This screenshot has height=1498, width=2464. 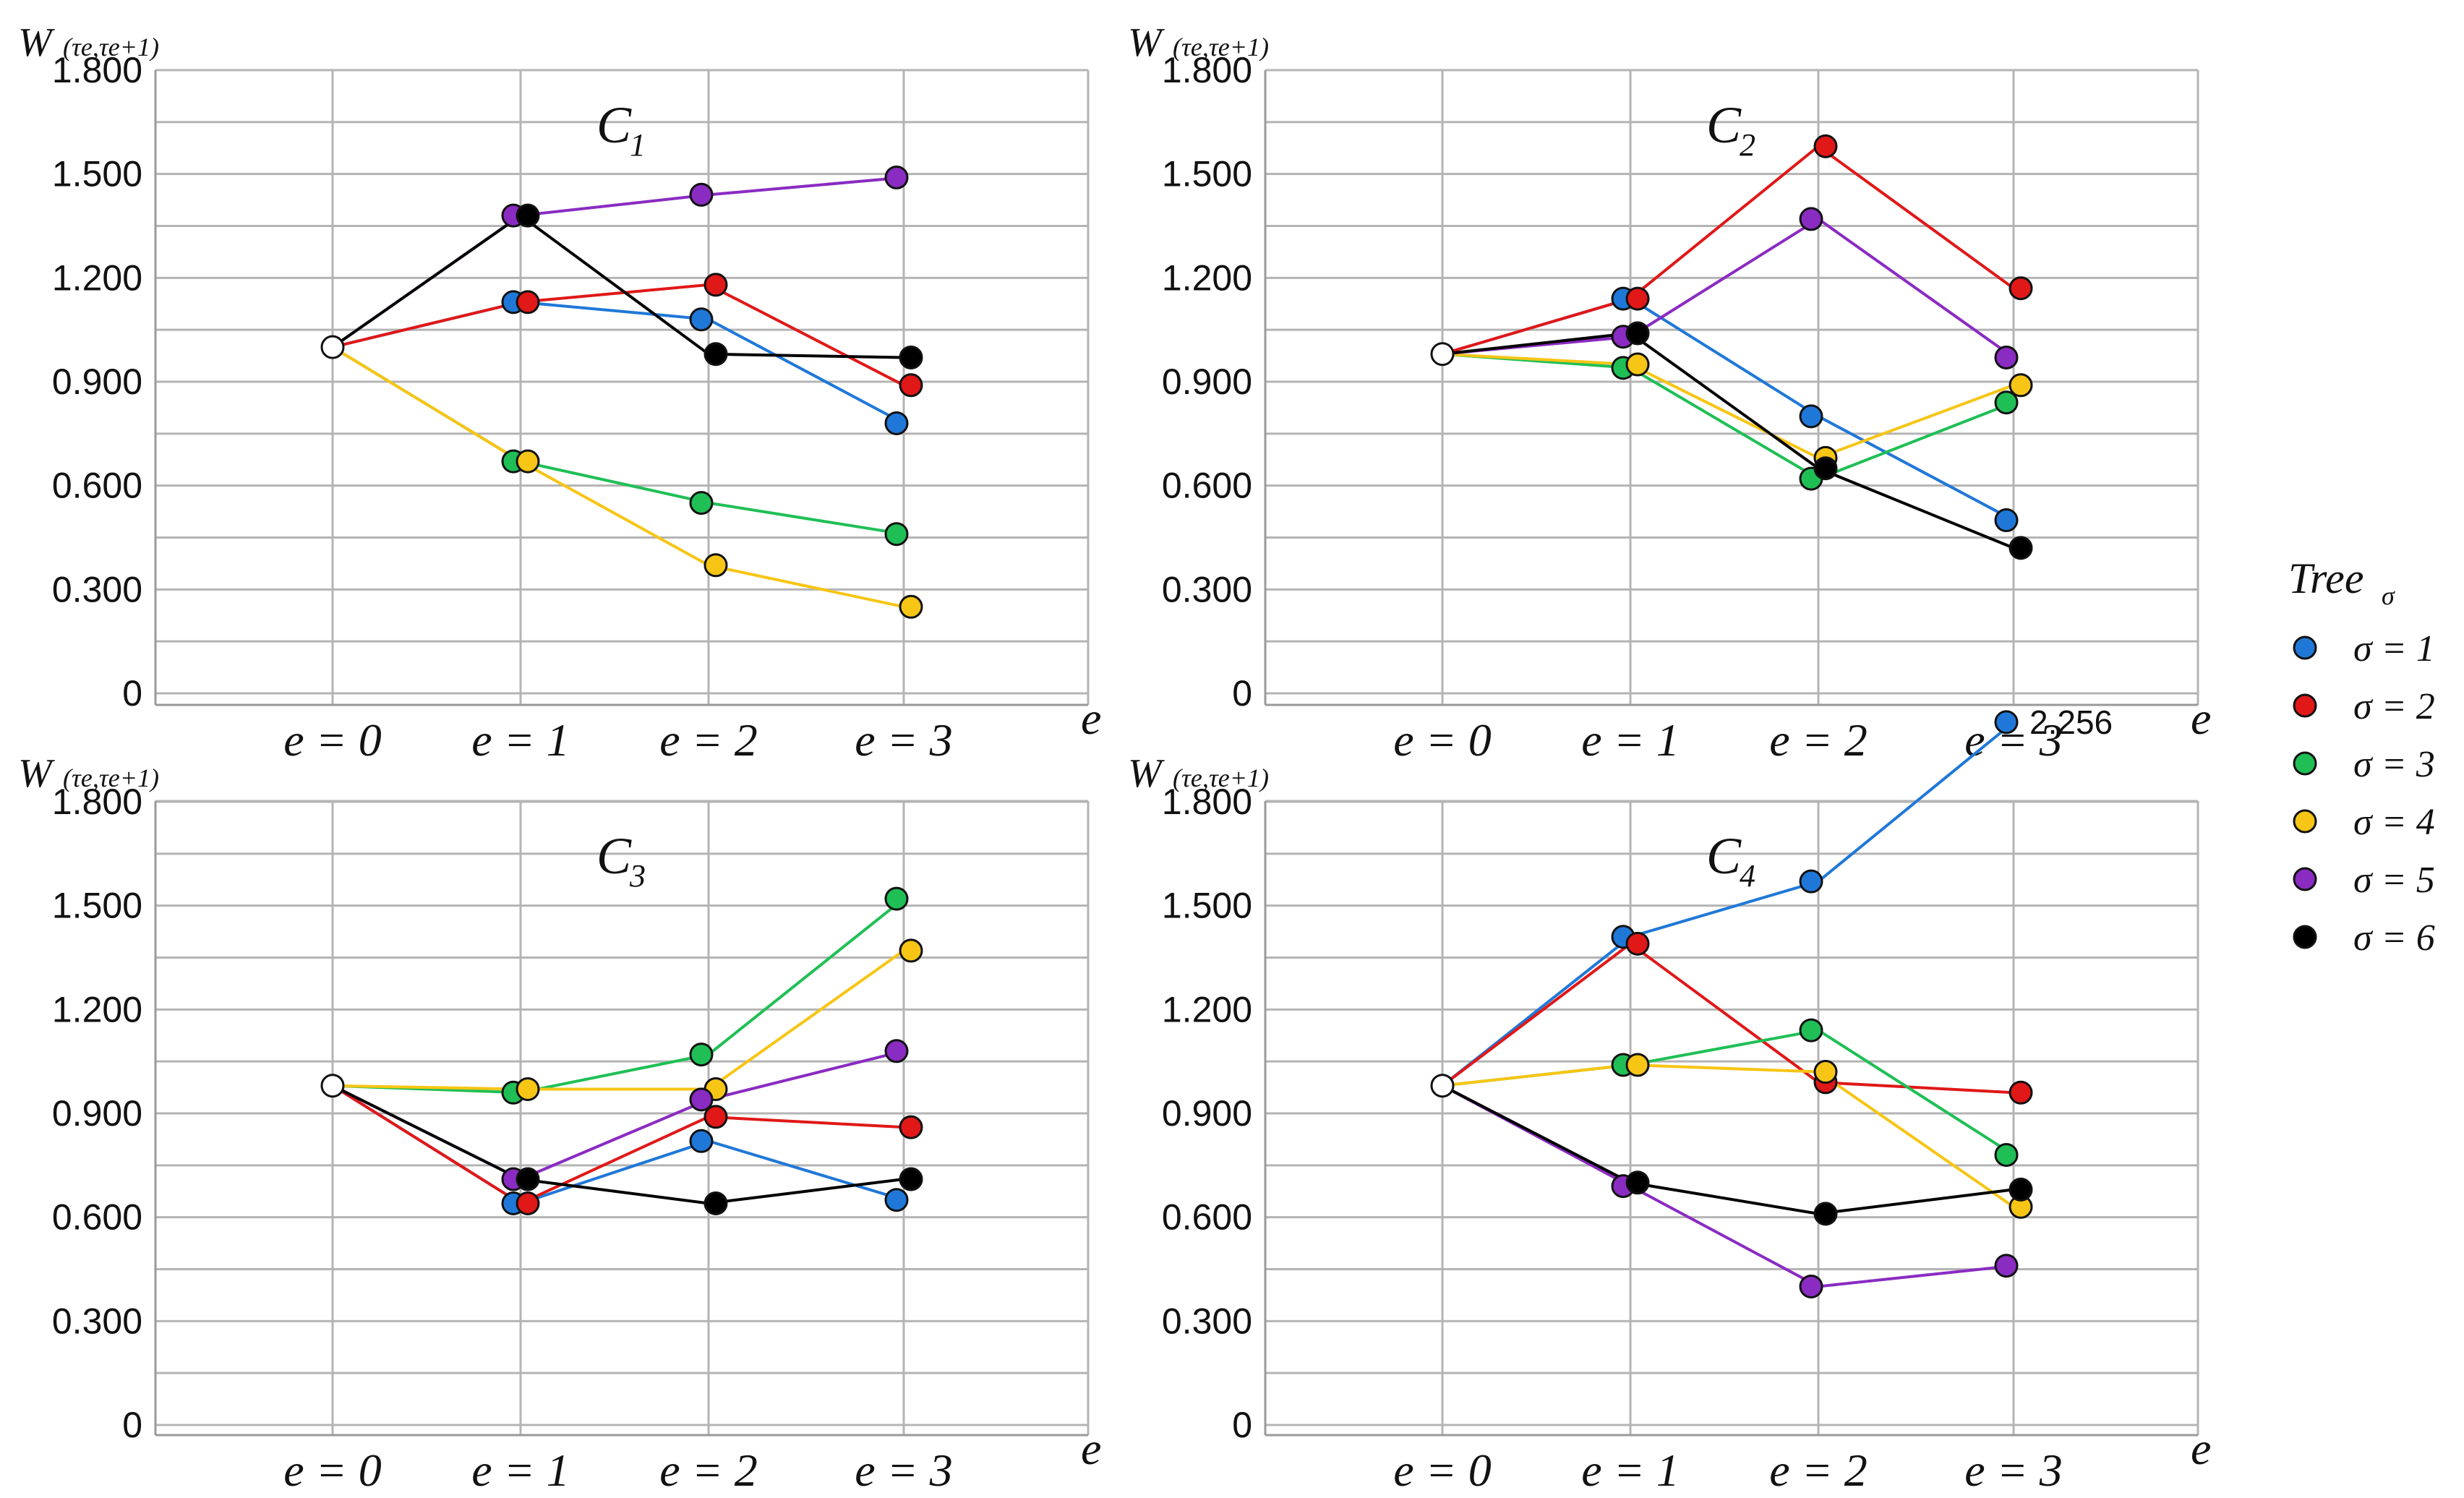 I want to click on panel-title-subscript: 3, so click(x=637, y=876).